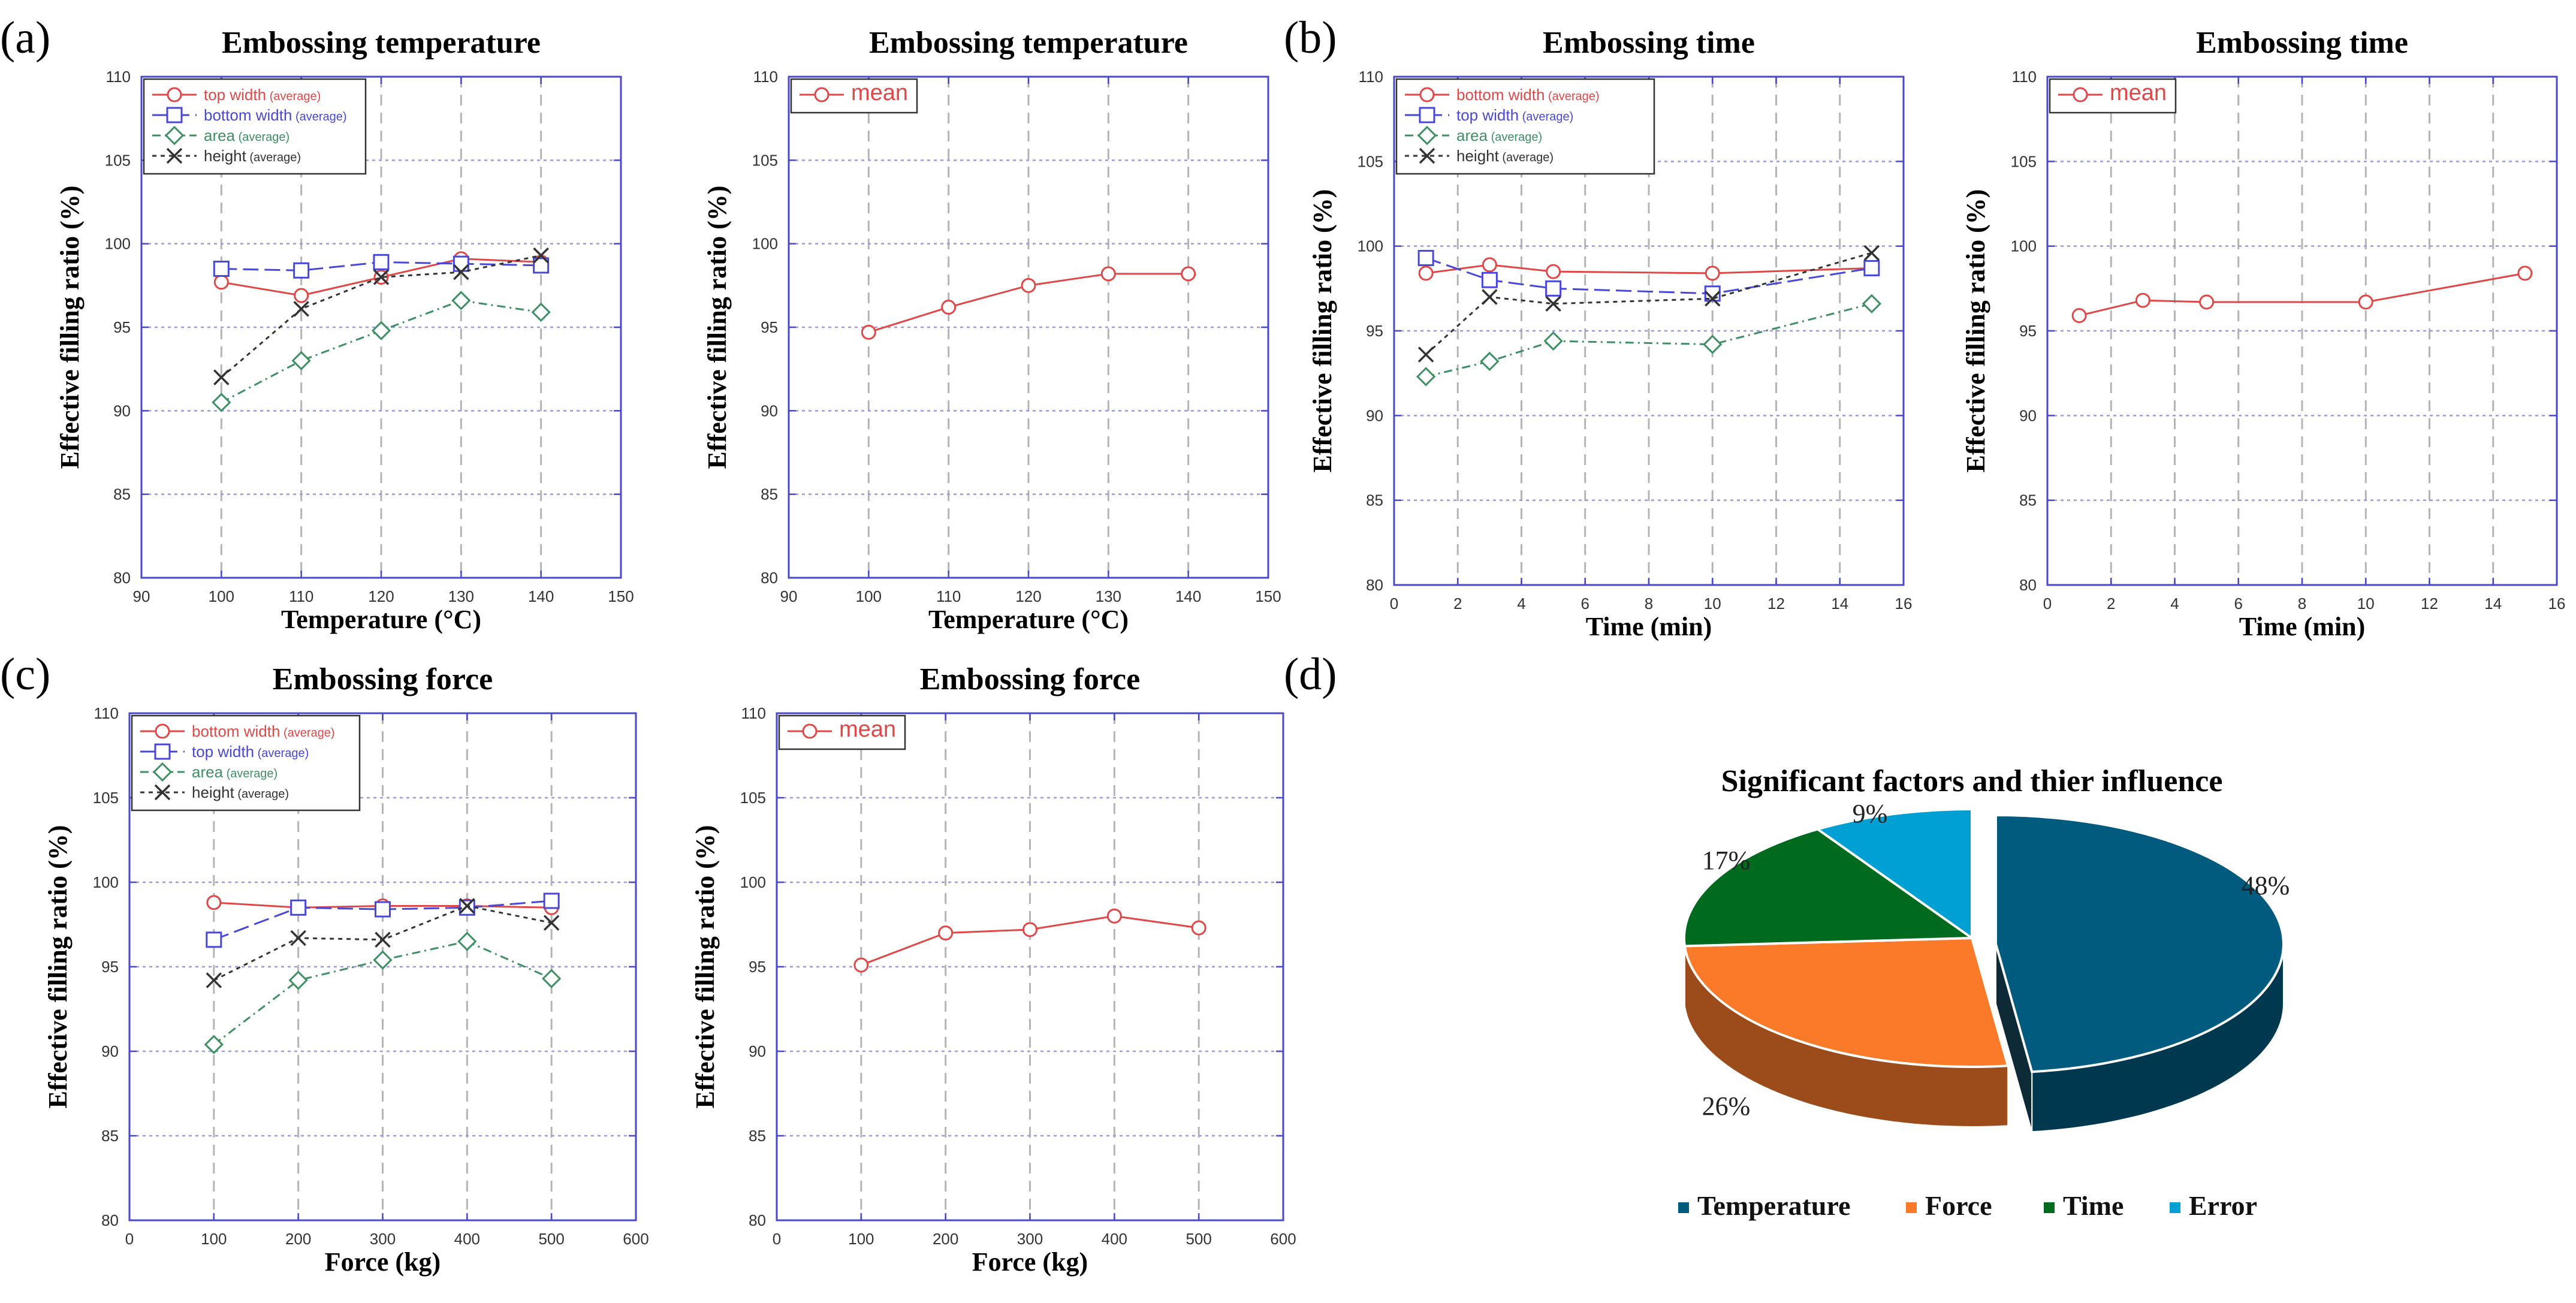  What do you see at coordinates (1727, 1106) in the screenshot?
I see `pie-data-label-force: 26%` at bounding box center [1727, 1106].